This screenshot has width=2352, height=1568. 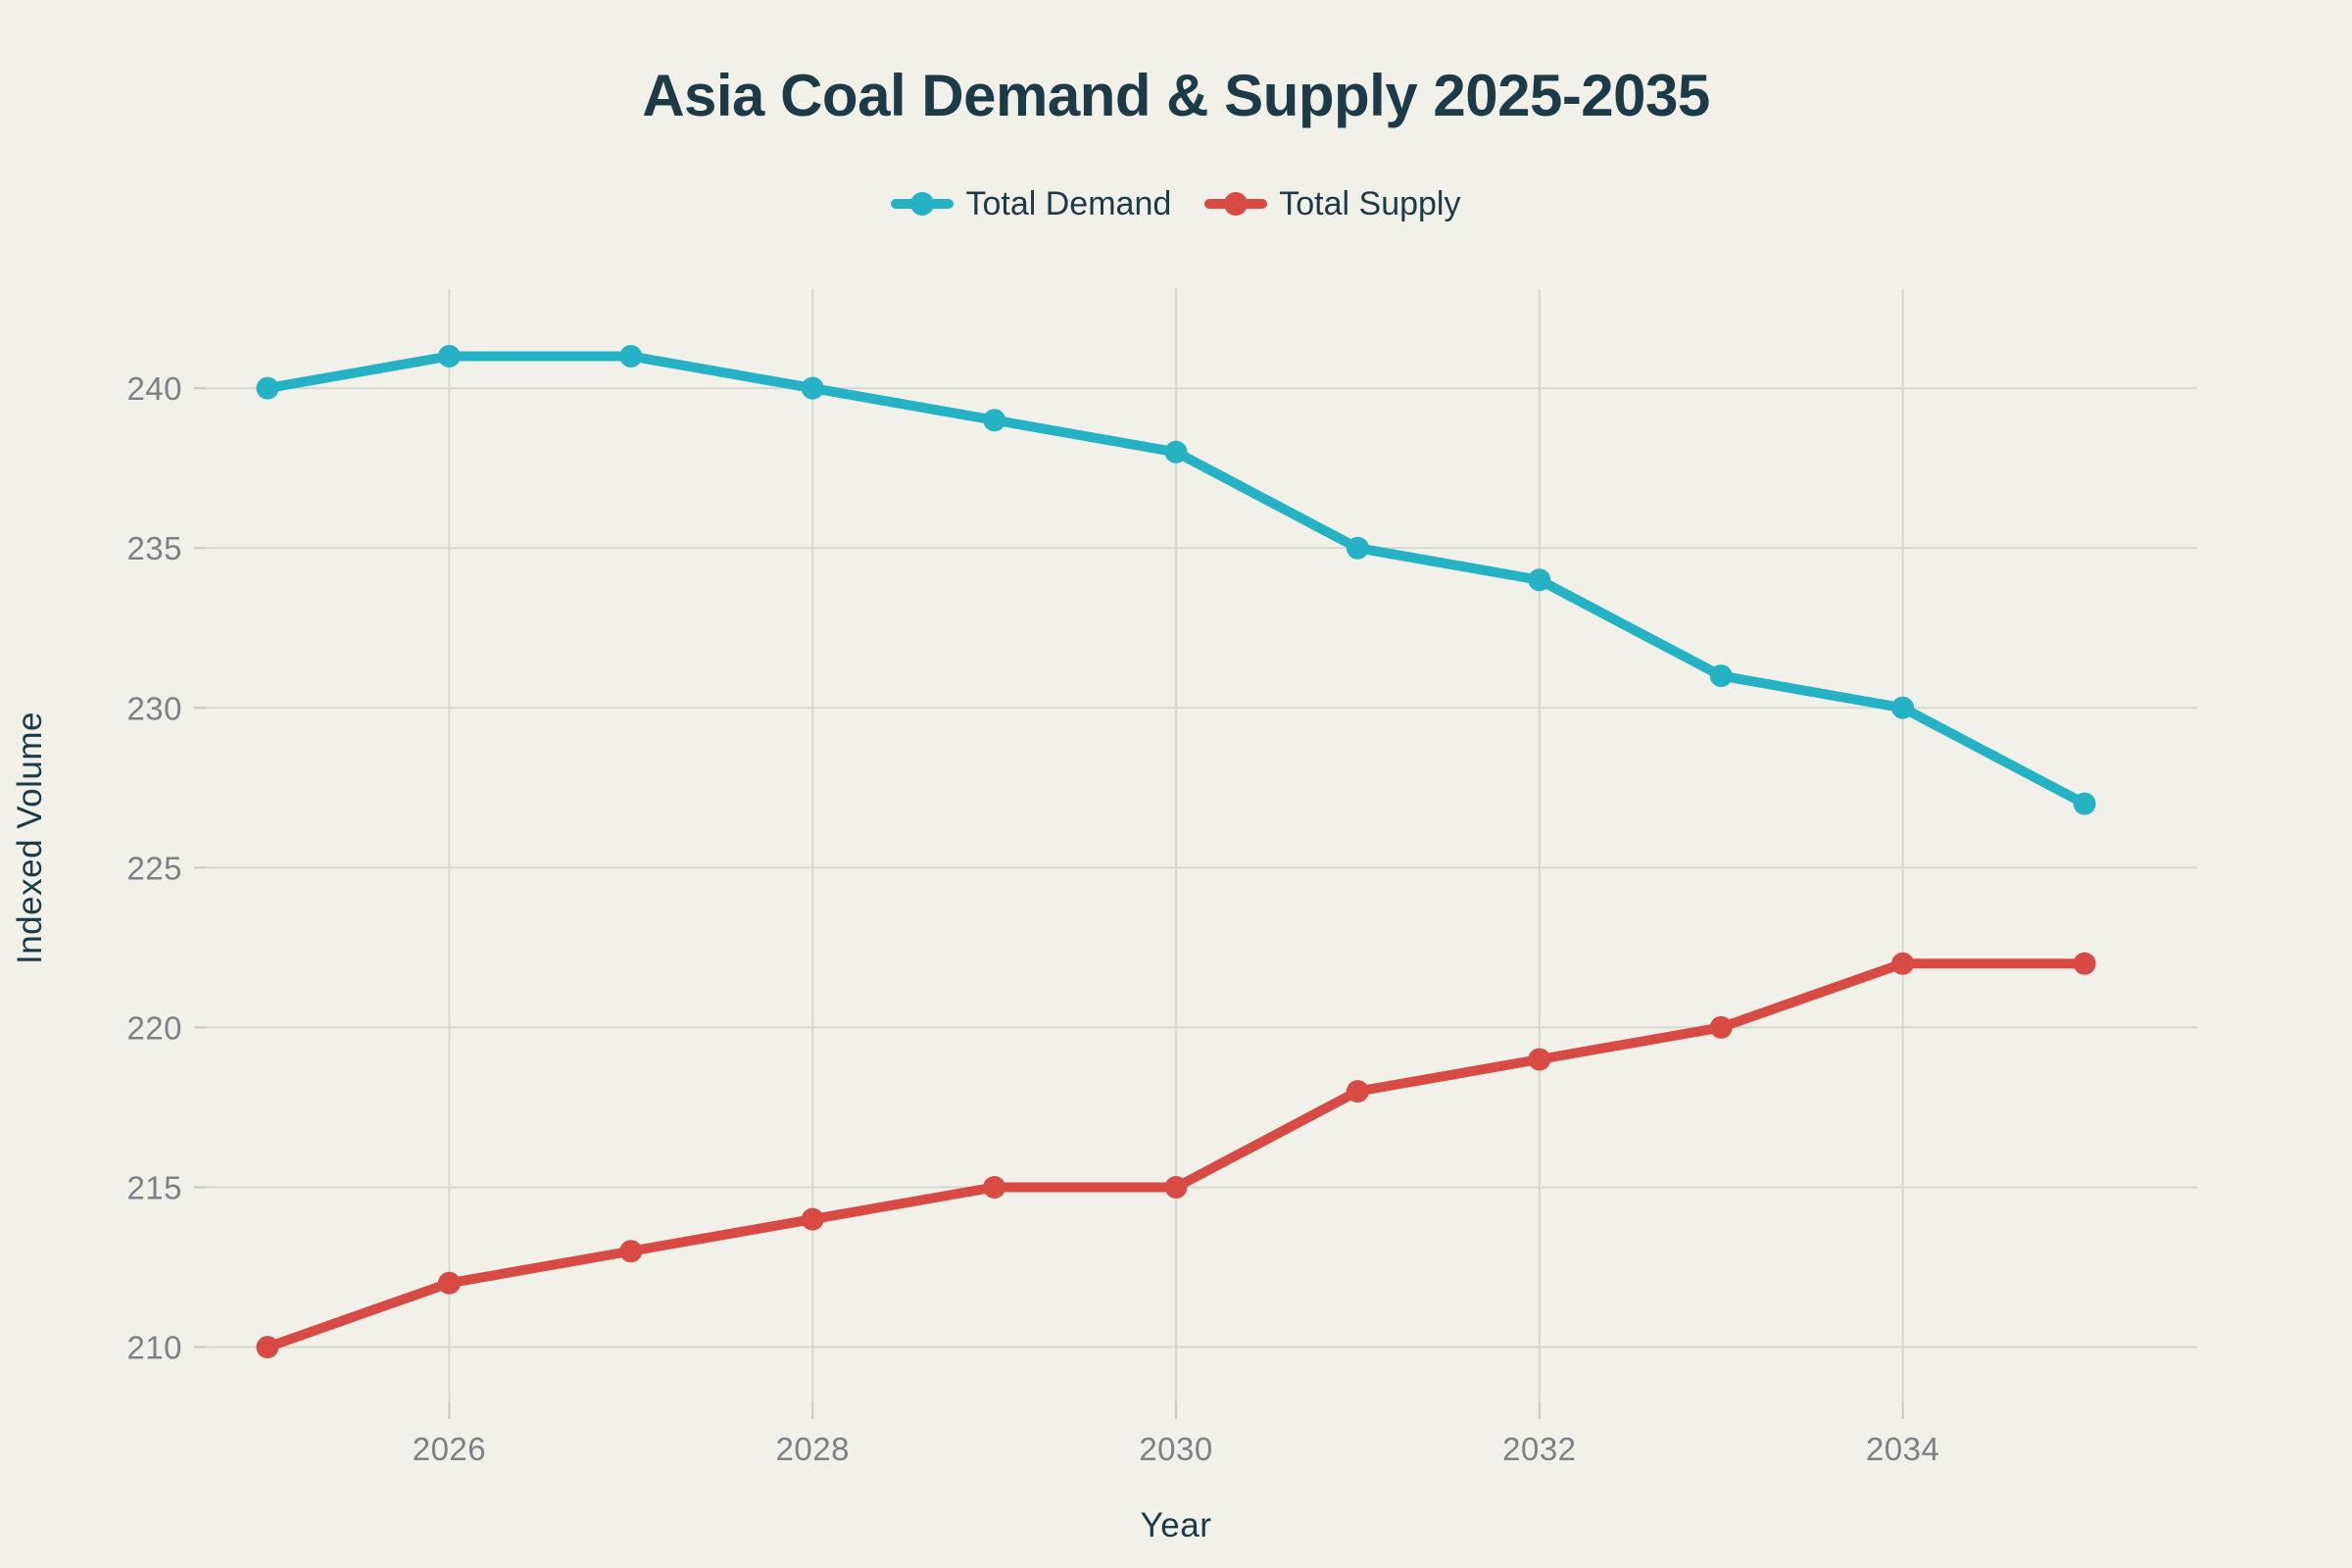 I want to click on legend-label: Total Demand, so click(x=1068, y=203).